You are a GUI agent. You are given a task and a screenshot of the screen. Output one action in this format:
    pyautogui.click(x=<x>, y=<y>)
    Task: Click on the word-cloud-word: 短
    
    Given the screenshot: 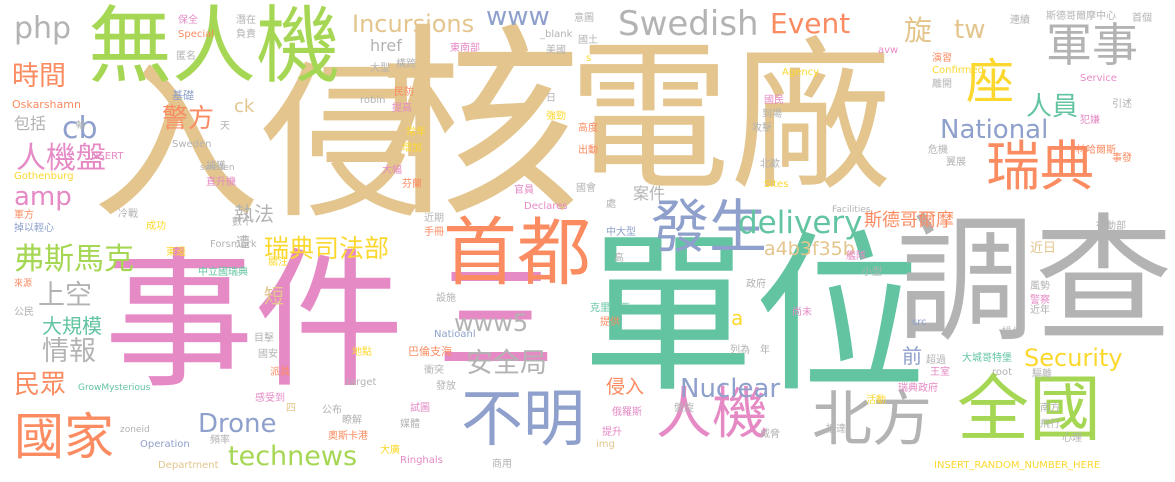 What is the action you would take?
    pyautogui.click(x=274, y=296)
    